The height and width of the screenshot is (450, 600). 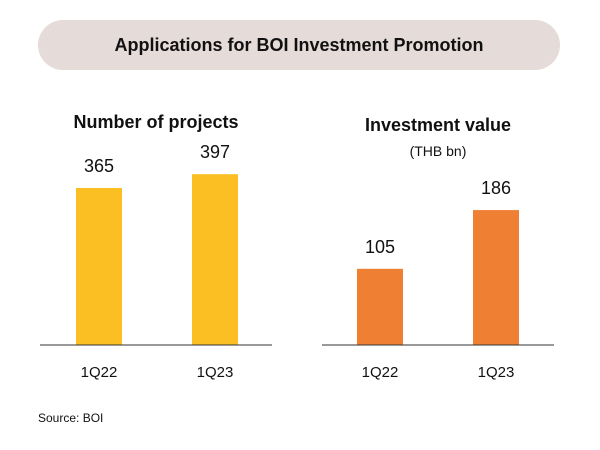 I want to click on data-label-projects-1Q23: 397, so click(x=215, y=152).